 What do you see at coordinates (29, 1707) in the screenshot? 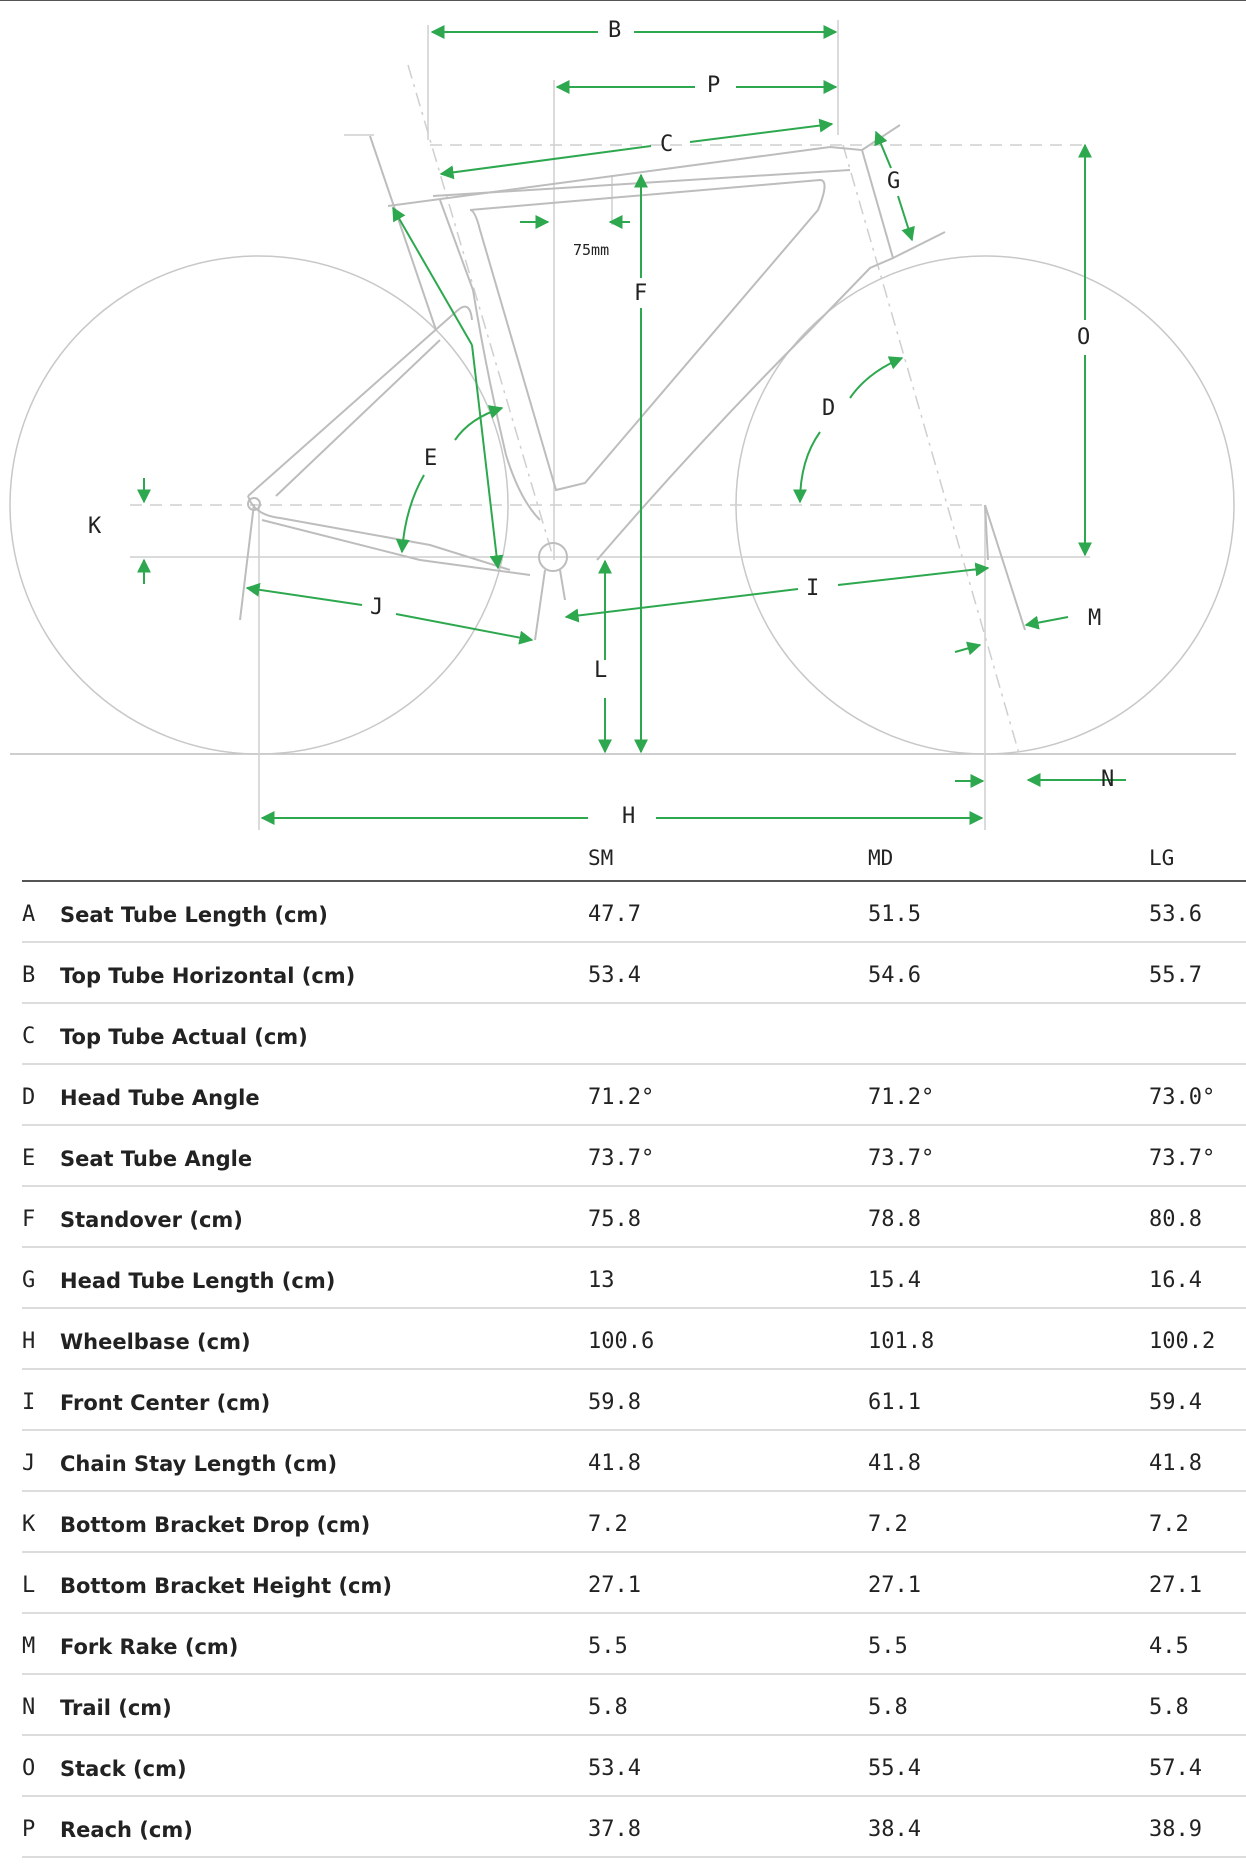
I see `row-letter: N` at bounding box center [29, 1707].